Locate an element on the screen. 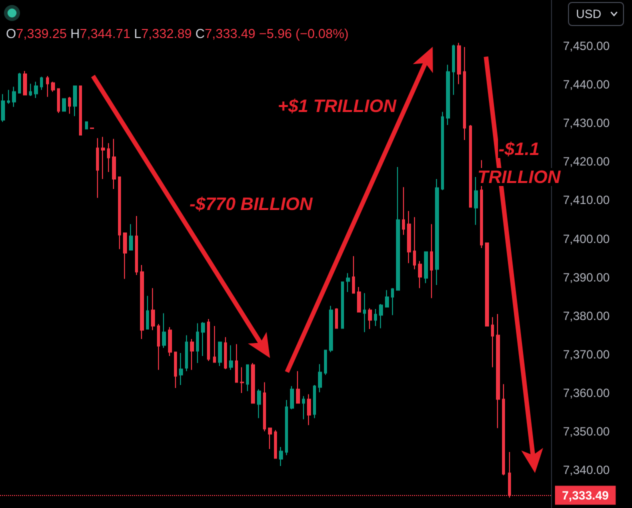 The image size is (632, 508). y-tick-label: 7,390.00 is located at coordinates (586, 277).